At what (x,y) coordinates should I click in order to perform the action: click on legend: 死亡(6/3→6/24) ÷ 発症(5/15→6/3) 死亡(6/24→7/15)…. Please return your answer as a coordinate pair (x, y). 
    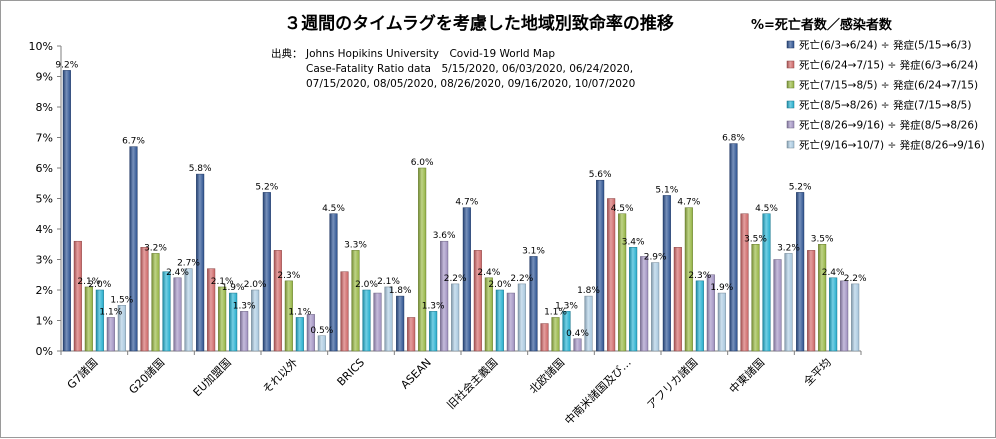
    Looking at the image, I should click on (885, 95).